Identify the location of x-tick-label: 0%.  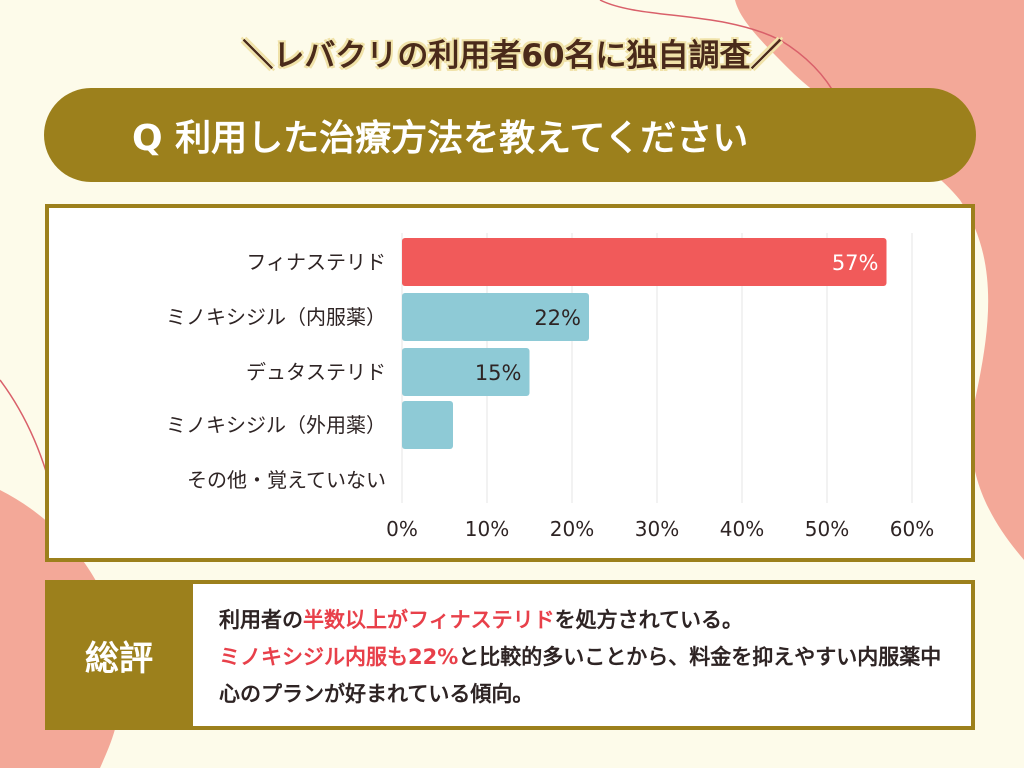
(402, 529).